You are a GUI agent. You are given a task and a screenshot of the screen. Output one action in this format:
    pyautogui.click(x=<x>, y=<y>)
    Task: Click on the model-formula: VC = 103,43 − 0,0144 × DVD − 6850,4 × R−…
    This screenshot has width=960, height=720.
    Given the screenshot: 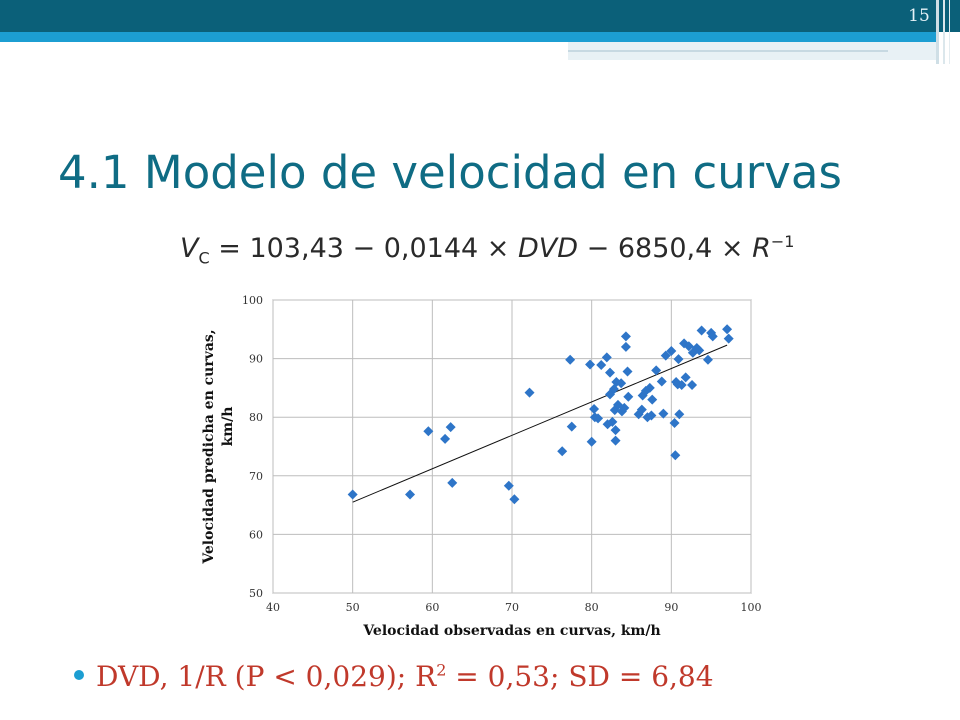 What is the action you would take?
    pyautogui.click(x=487, y=249)
    